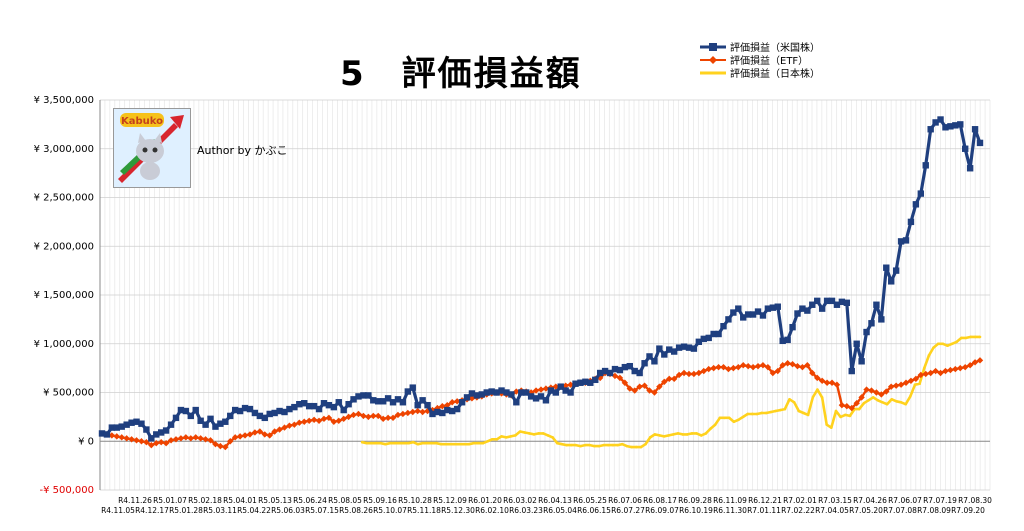 The width and height of the screenshot is (1024, 531). I want to click on x-tick-label: R6.04.13, so click(555, 500).